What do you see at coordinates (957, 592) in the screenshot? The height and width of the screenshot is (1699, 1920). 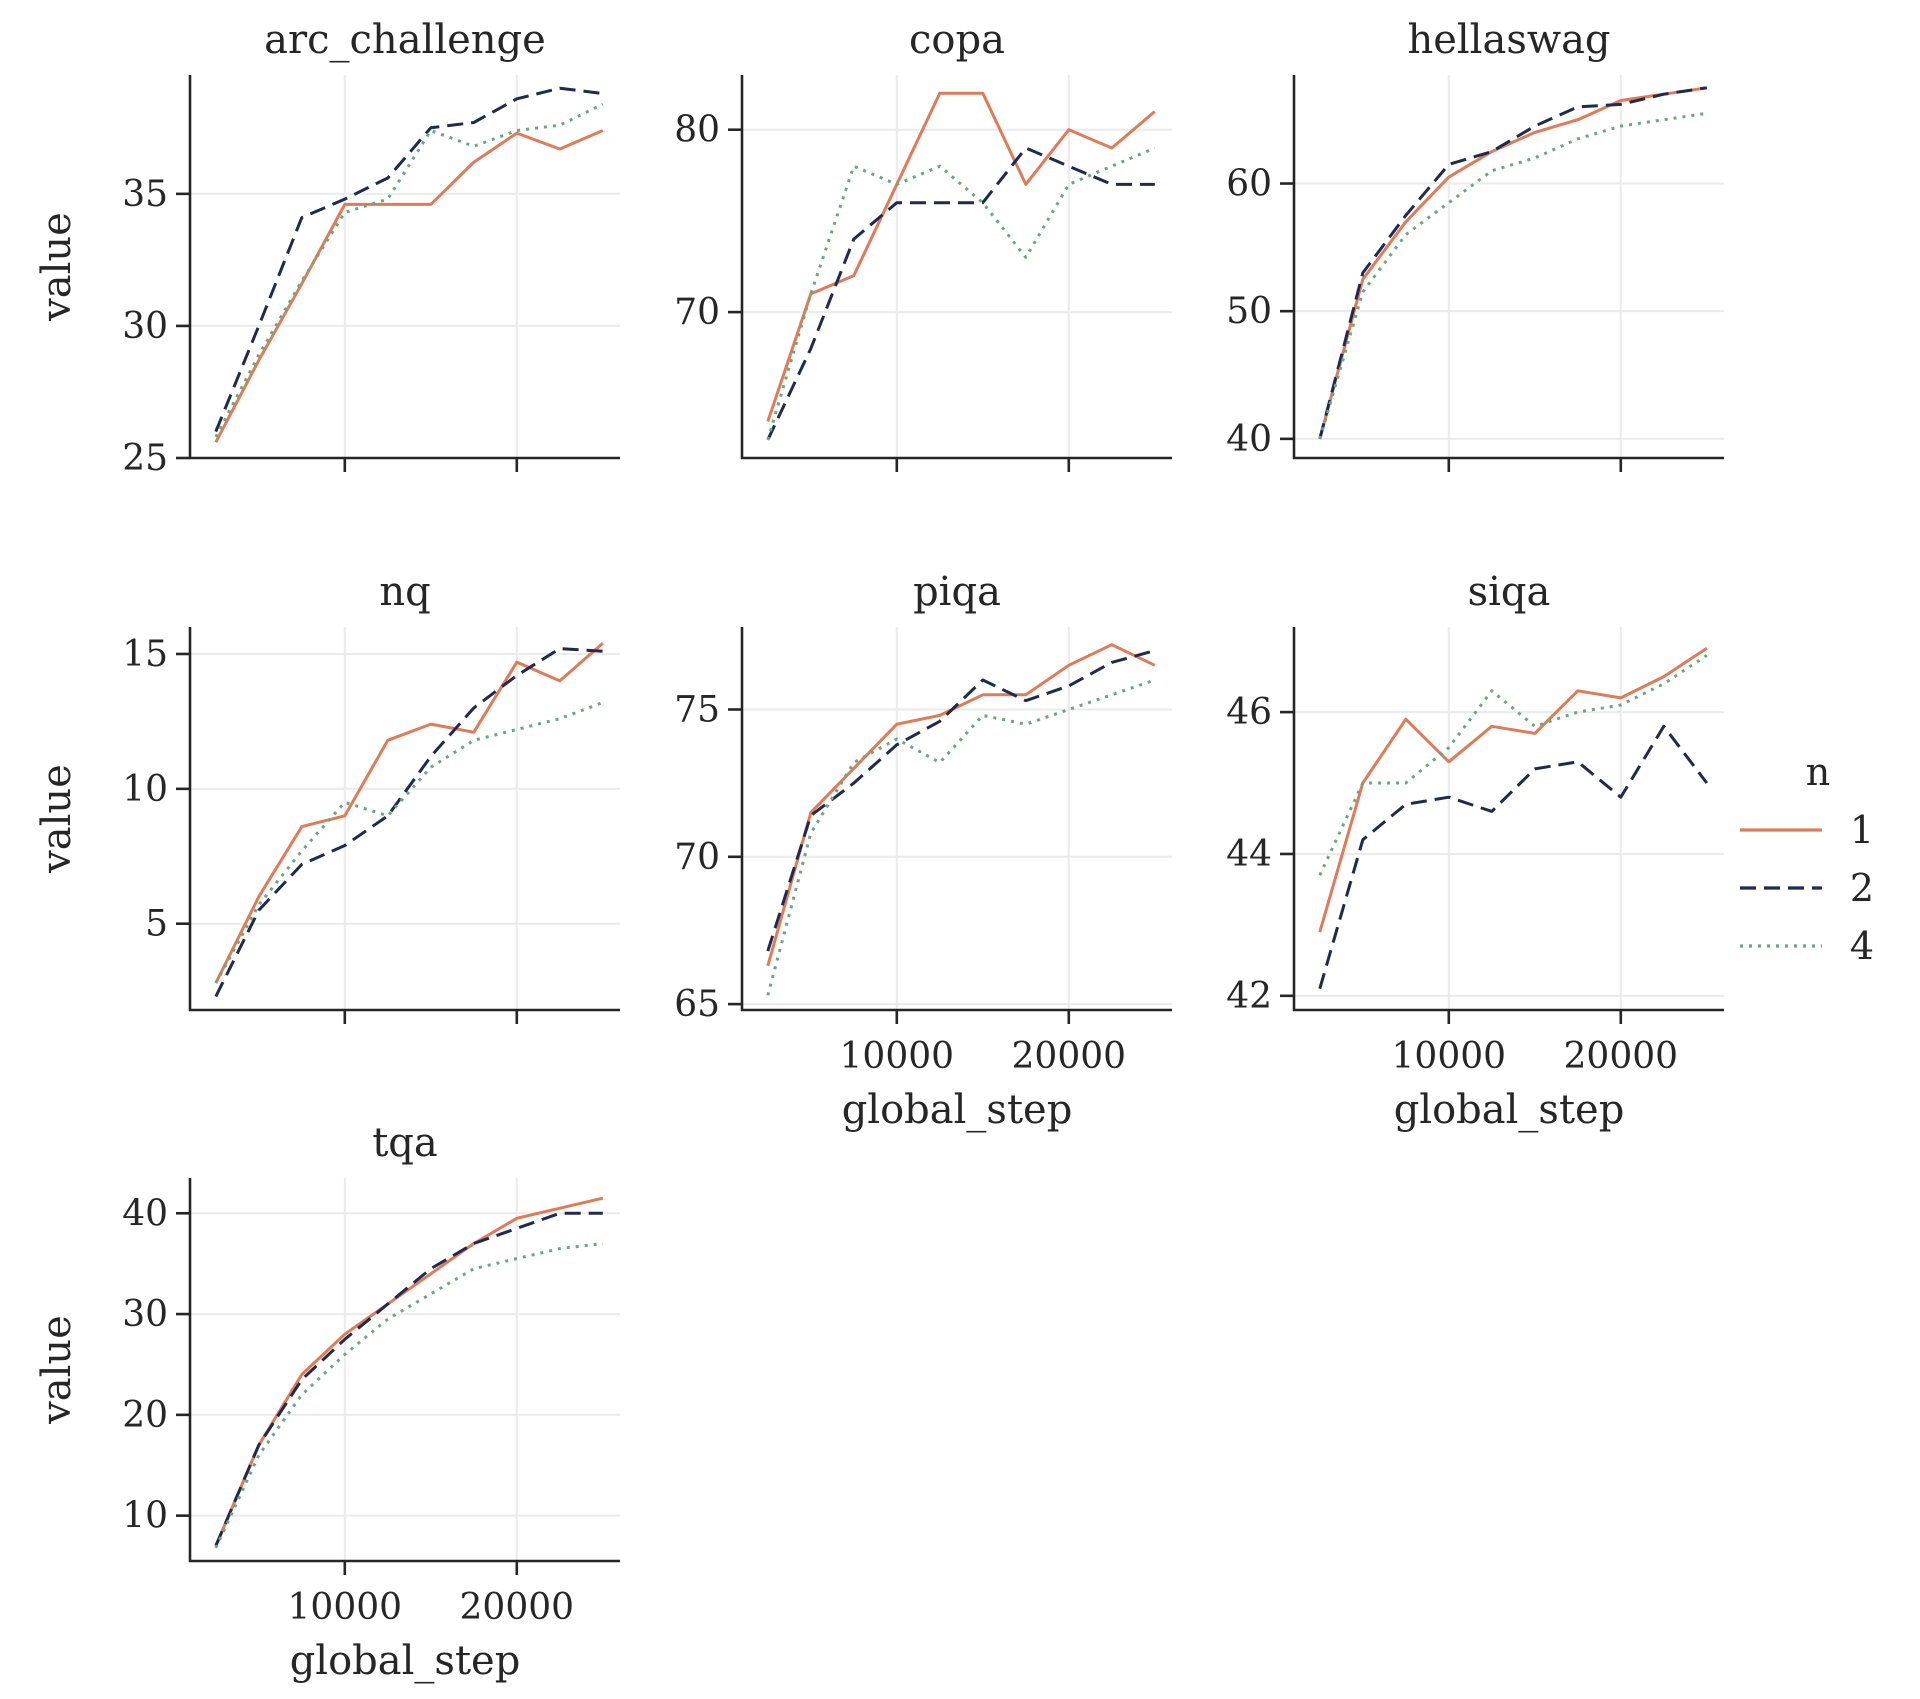 I see `panel-title: piqa` at bounding box center [957, 592].